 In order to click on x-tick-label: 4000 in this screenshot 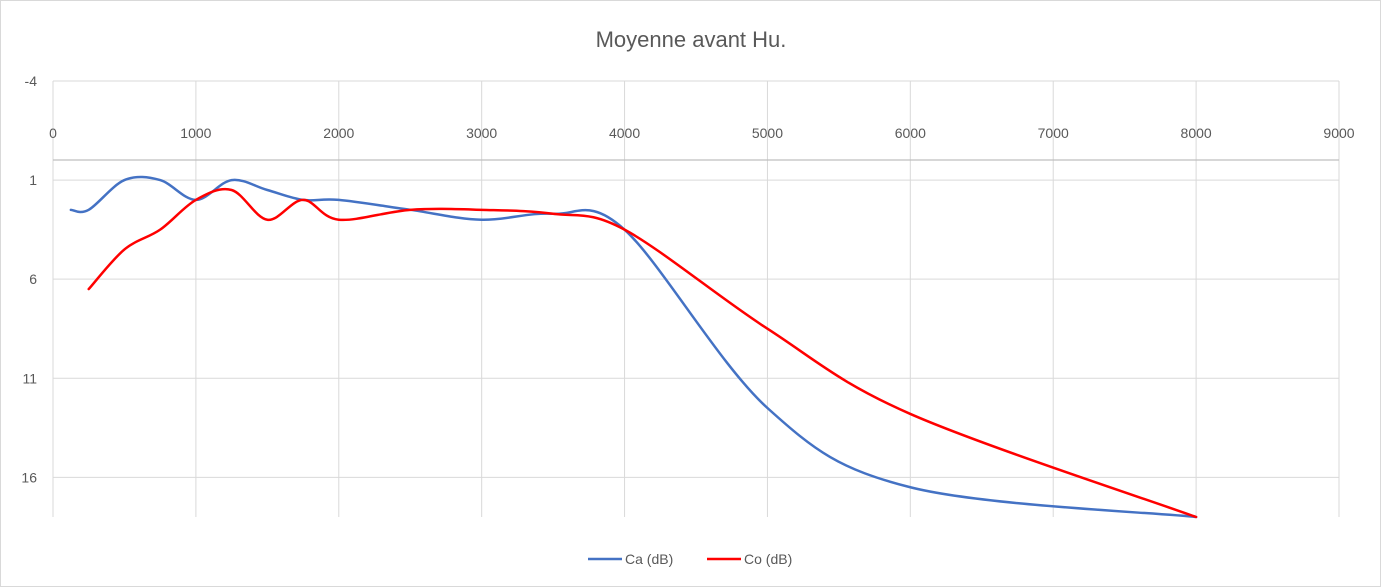, I will do `click(624, 133)`.